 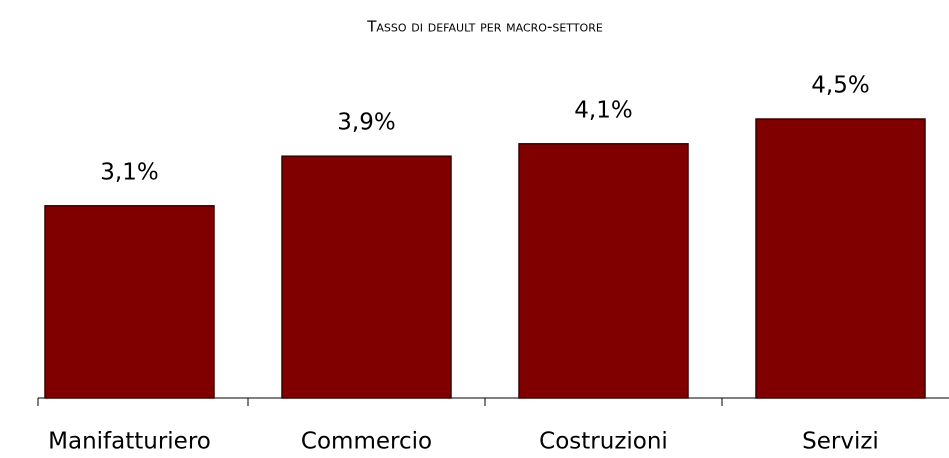 What do you see at coordinates (840, 442) in the screenshot?
I see `x-tick-label: Servizi` at bounding box center [840, 442].